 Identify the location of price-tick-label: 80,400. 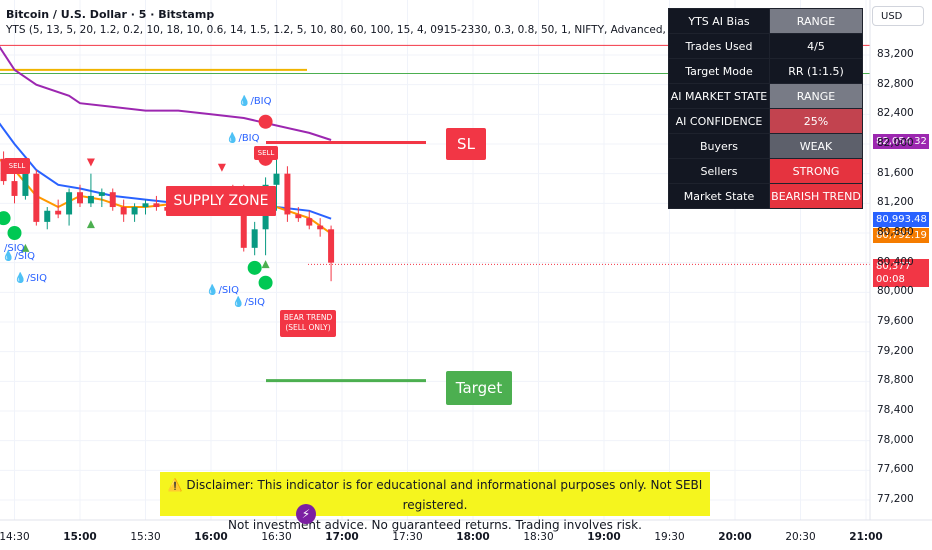
(895, 261).